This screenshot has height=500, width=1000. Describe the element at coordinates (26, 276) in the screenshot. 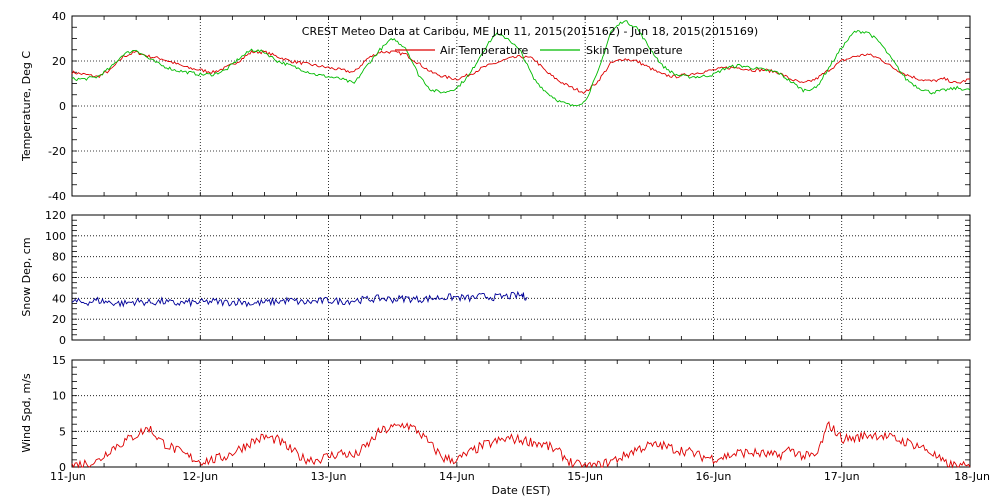

I see `y-axis-label: Snow Dep, cm` at that location.